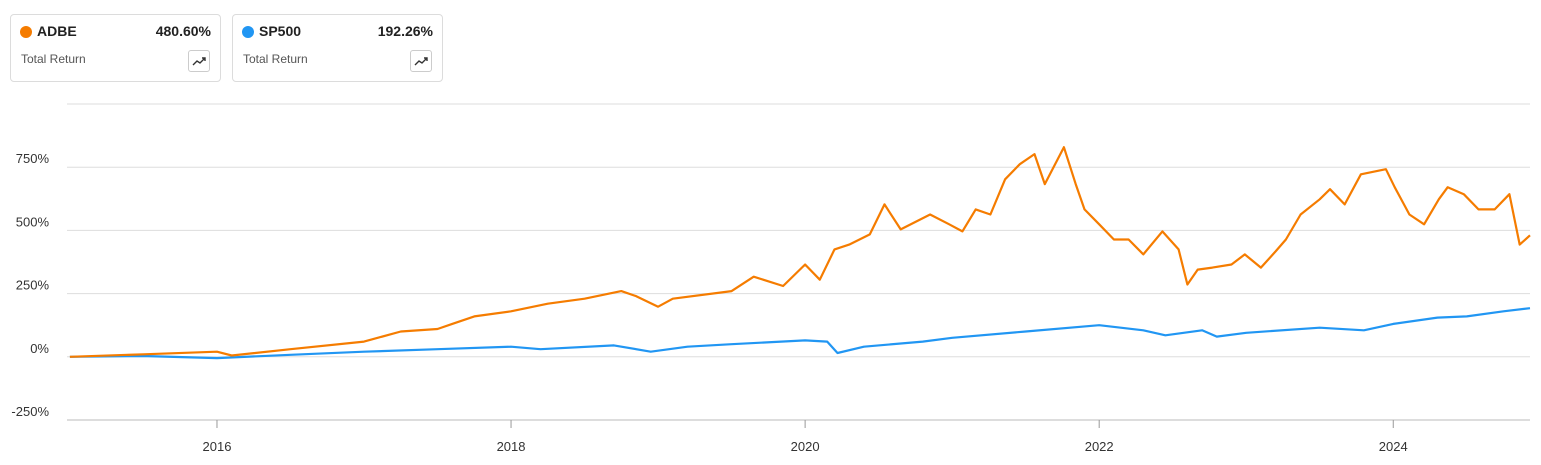 Image resolution: width=1541 pixels, height=465 pixels. Describe the element at coordinates (280, 31) in the screenshot. I see `legend-name: SP500` at that location.